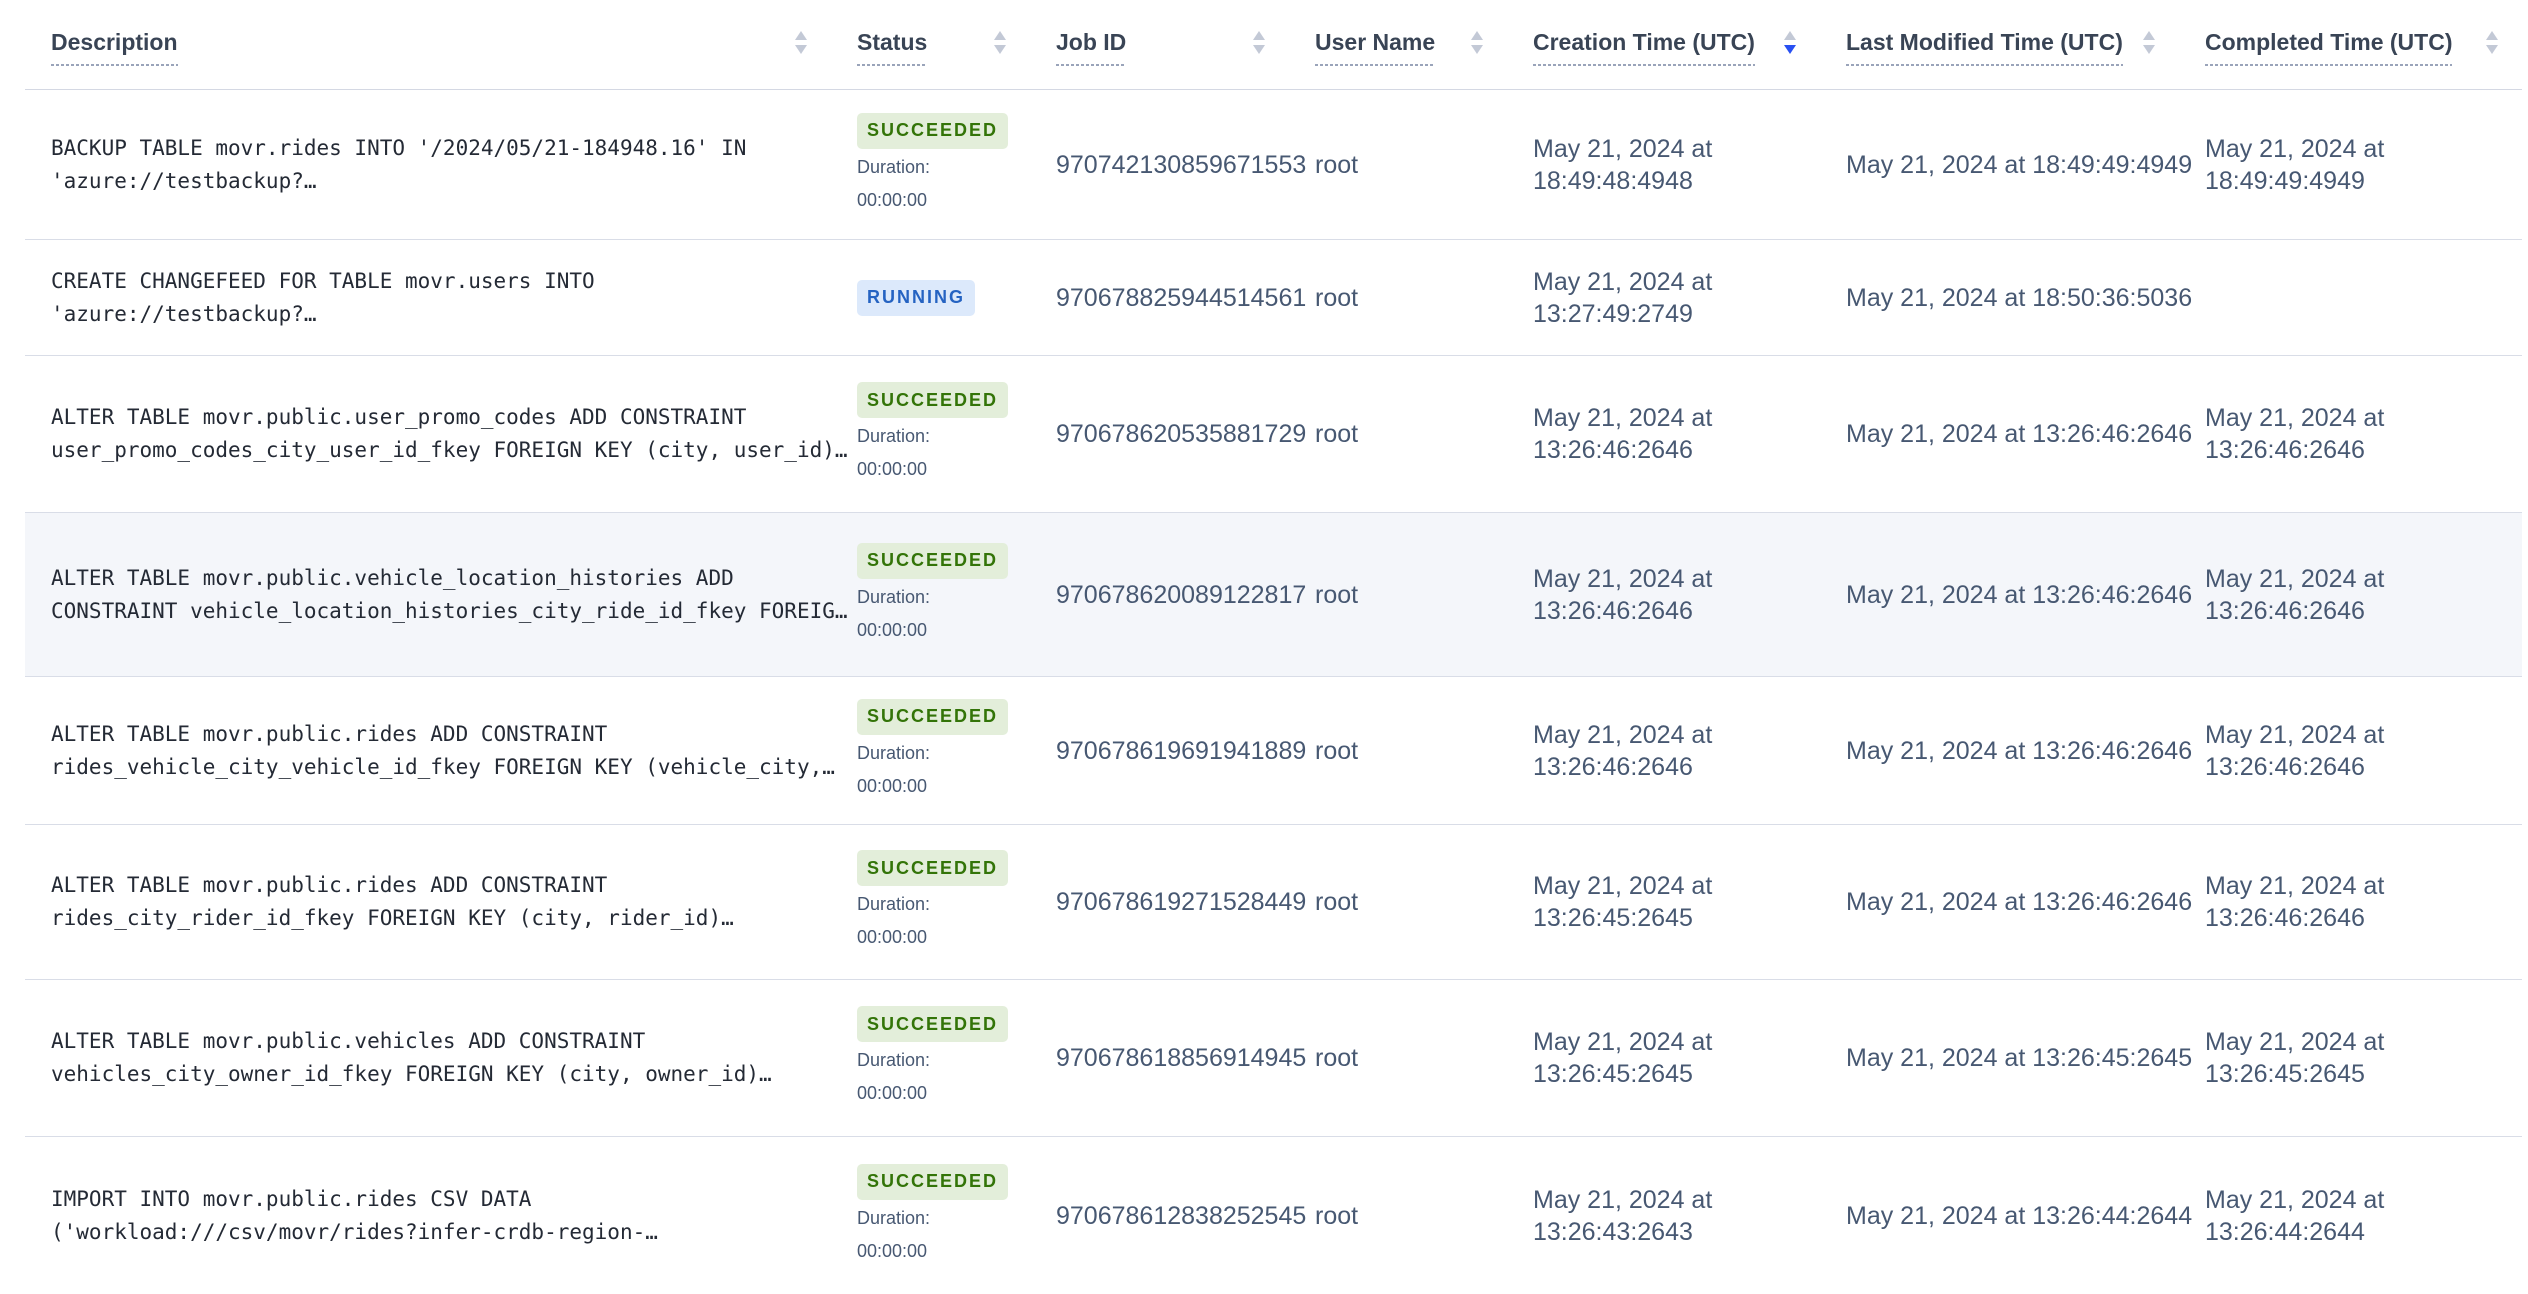 The height and width of the screenshot is (1294, 2528). I want to click on column-header-description: Description, so click(428, 44).